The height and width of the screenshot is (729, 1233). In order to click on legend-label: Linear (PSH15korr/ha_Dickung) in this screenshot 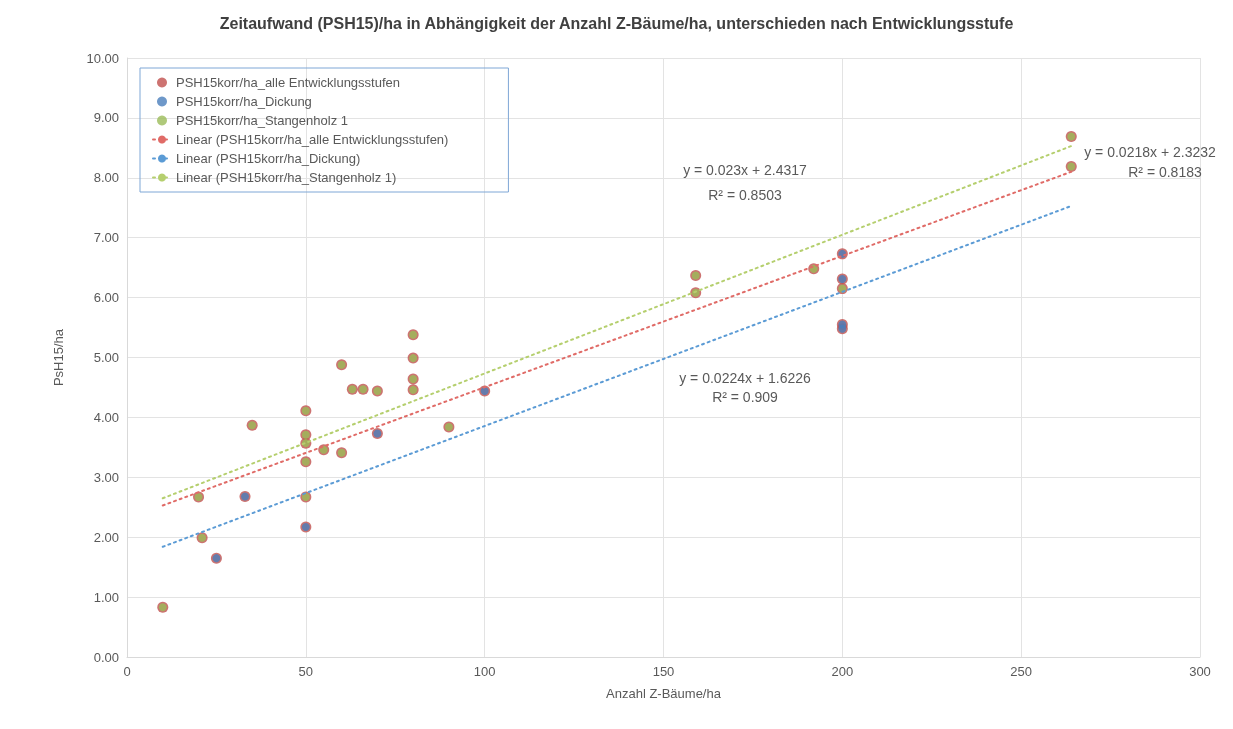, I will do `click(268, 158)`.